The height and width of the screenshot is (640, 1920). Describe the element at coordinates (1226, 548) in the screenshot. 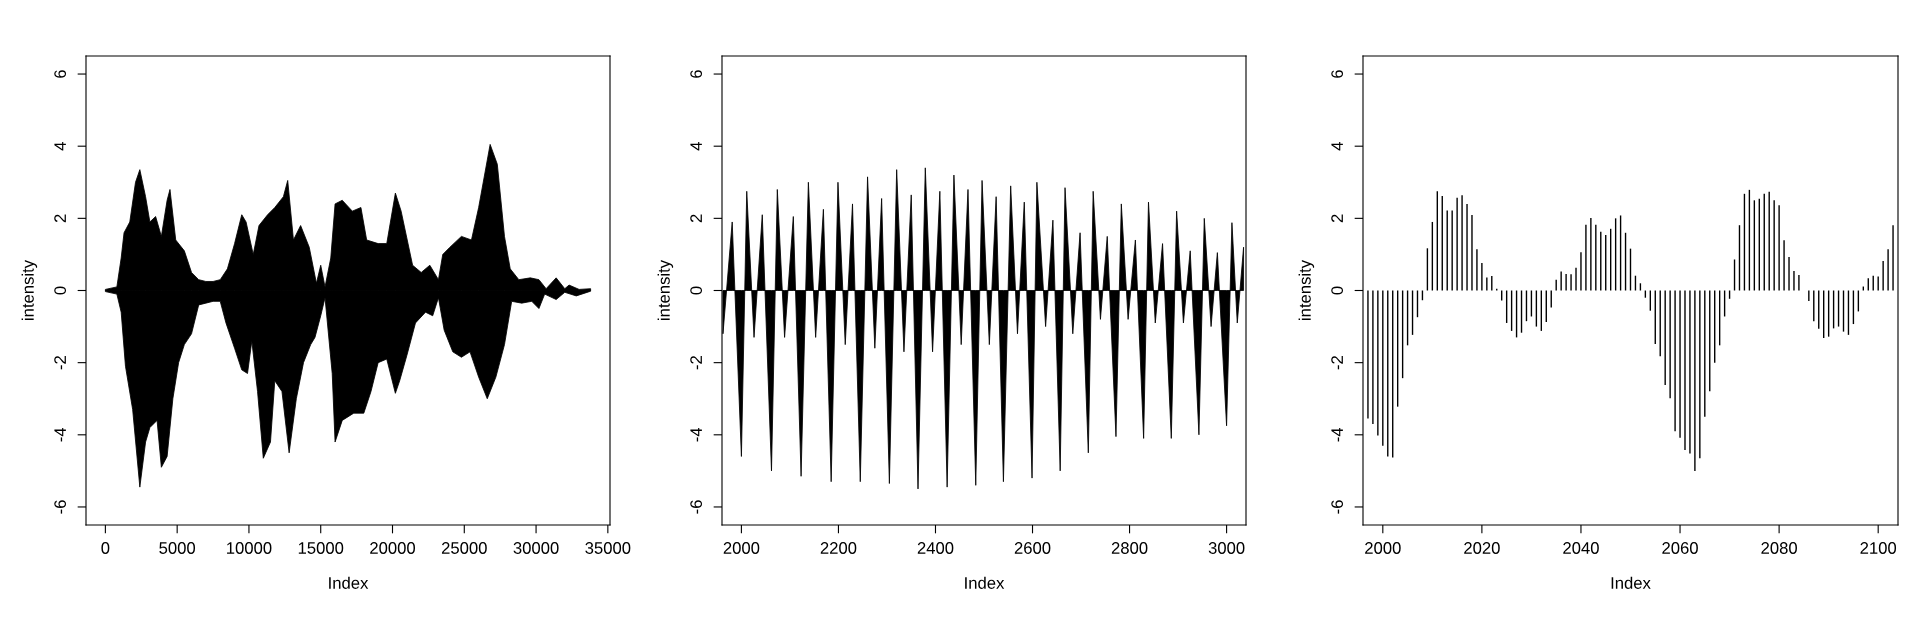

I see `x-tick-label: 3000` at that location.